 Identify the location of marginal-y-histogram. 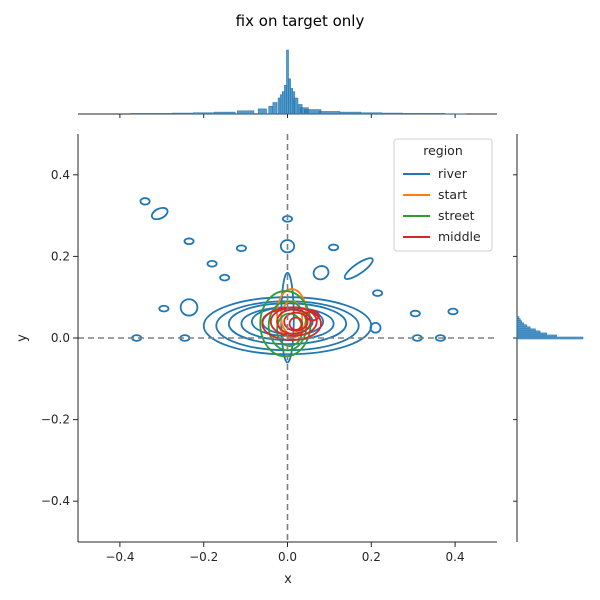
(548, 338).